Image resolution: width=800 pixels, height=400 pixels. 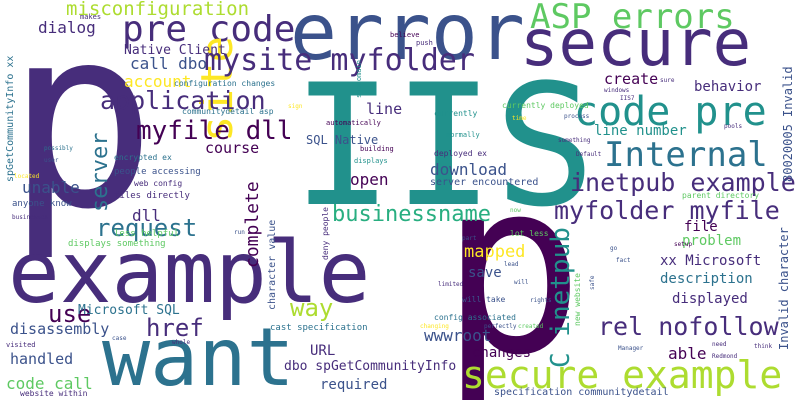 I want to click on word: xx Microsoft, so click(x=711, y=261).